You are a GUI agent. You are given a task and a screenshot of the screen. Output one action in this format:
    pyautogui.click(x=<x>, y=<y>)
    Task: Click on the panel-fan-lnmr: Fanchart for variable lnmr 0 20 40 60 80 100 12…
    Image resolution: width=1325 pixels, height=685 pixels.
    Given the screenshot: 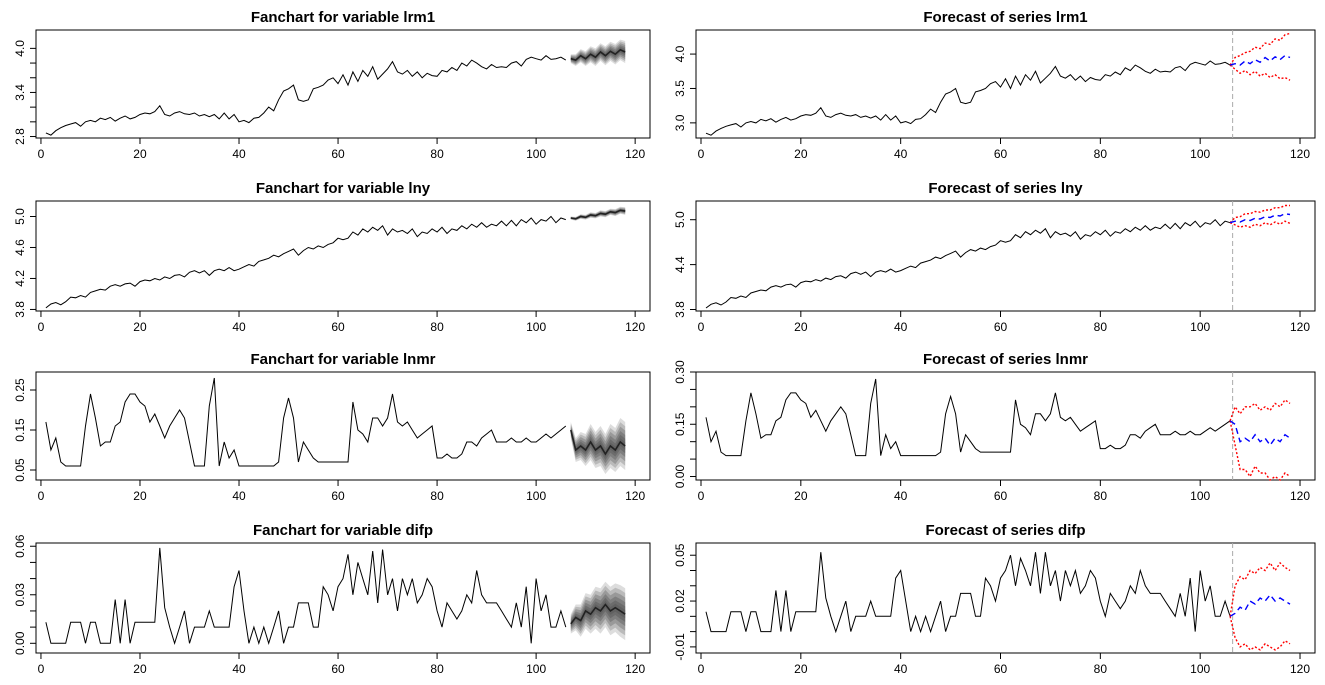 What is the action you would take?
    pyautogui.click(x=332, y=427)
    